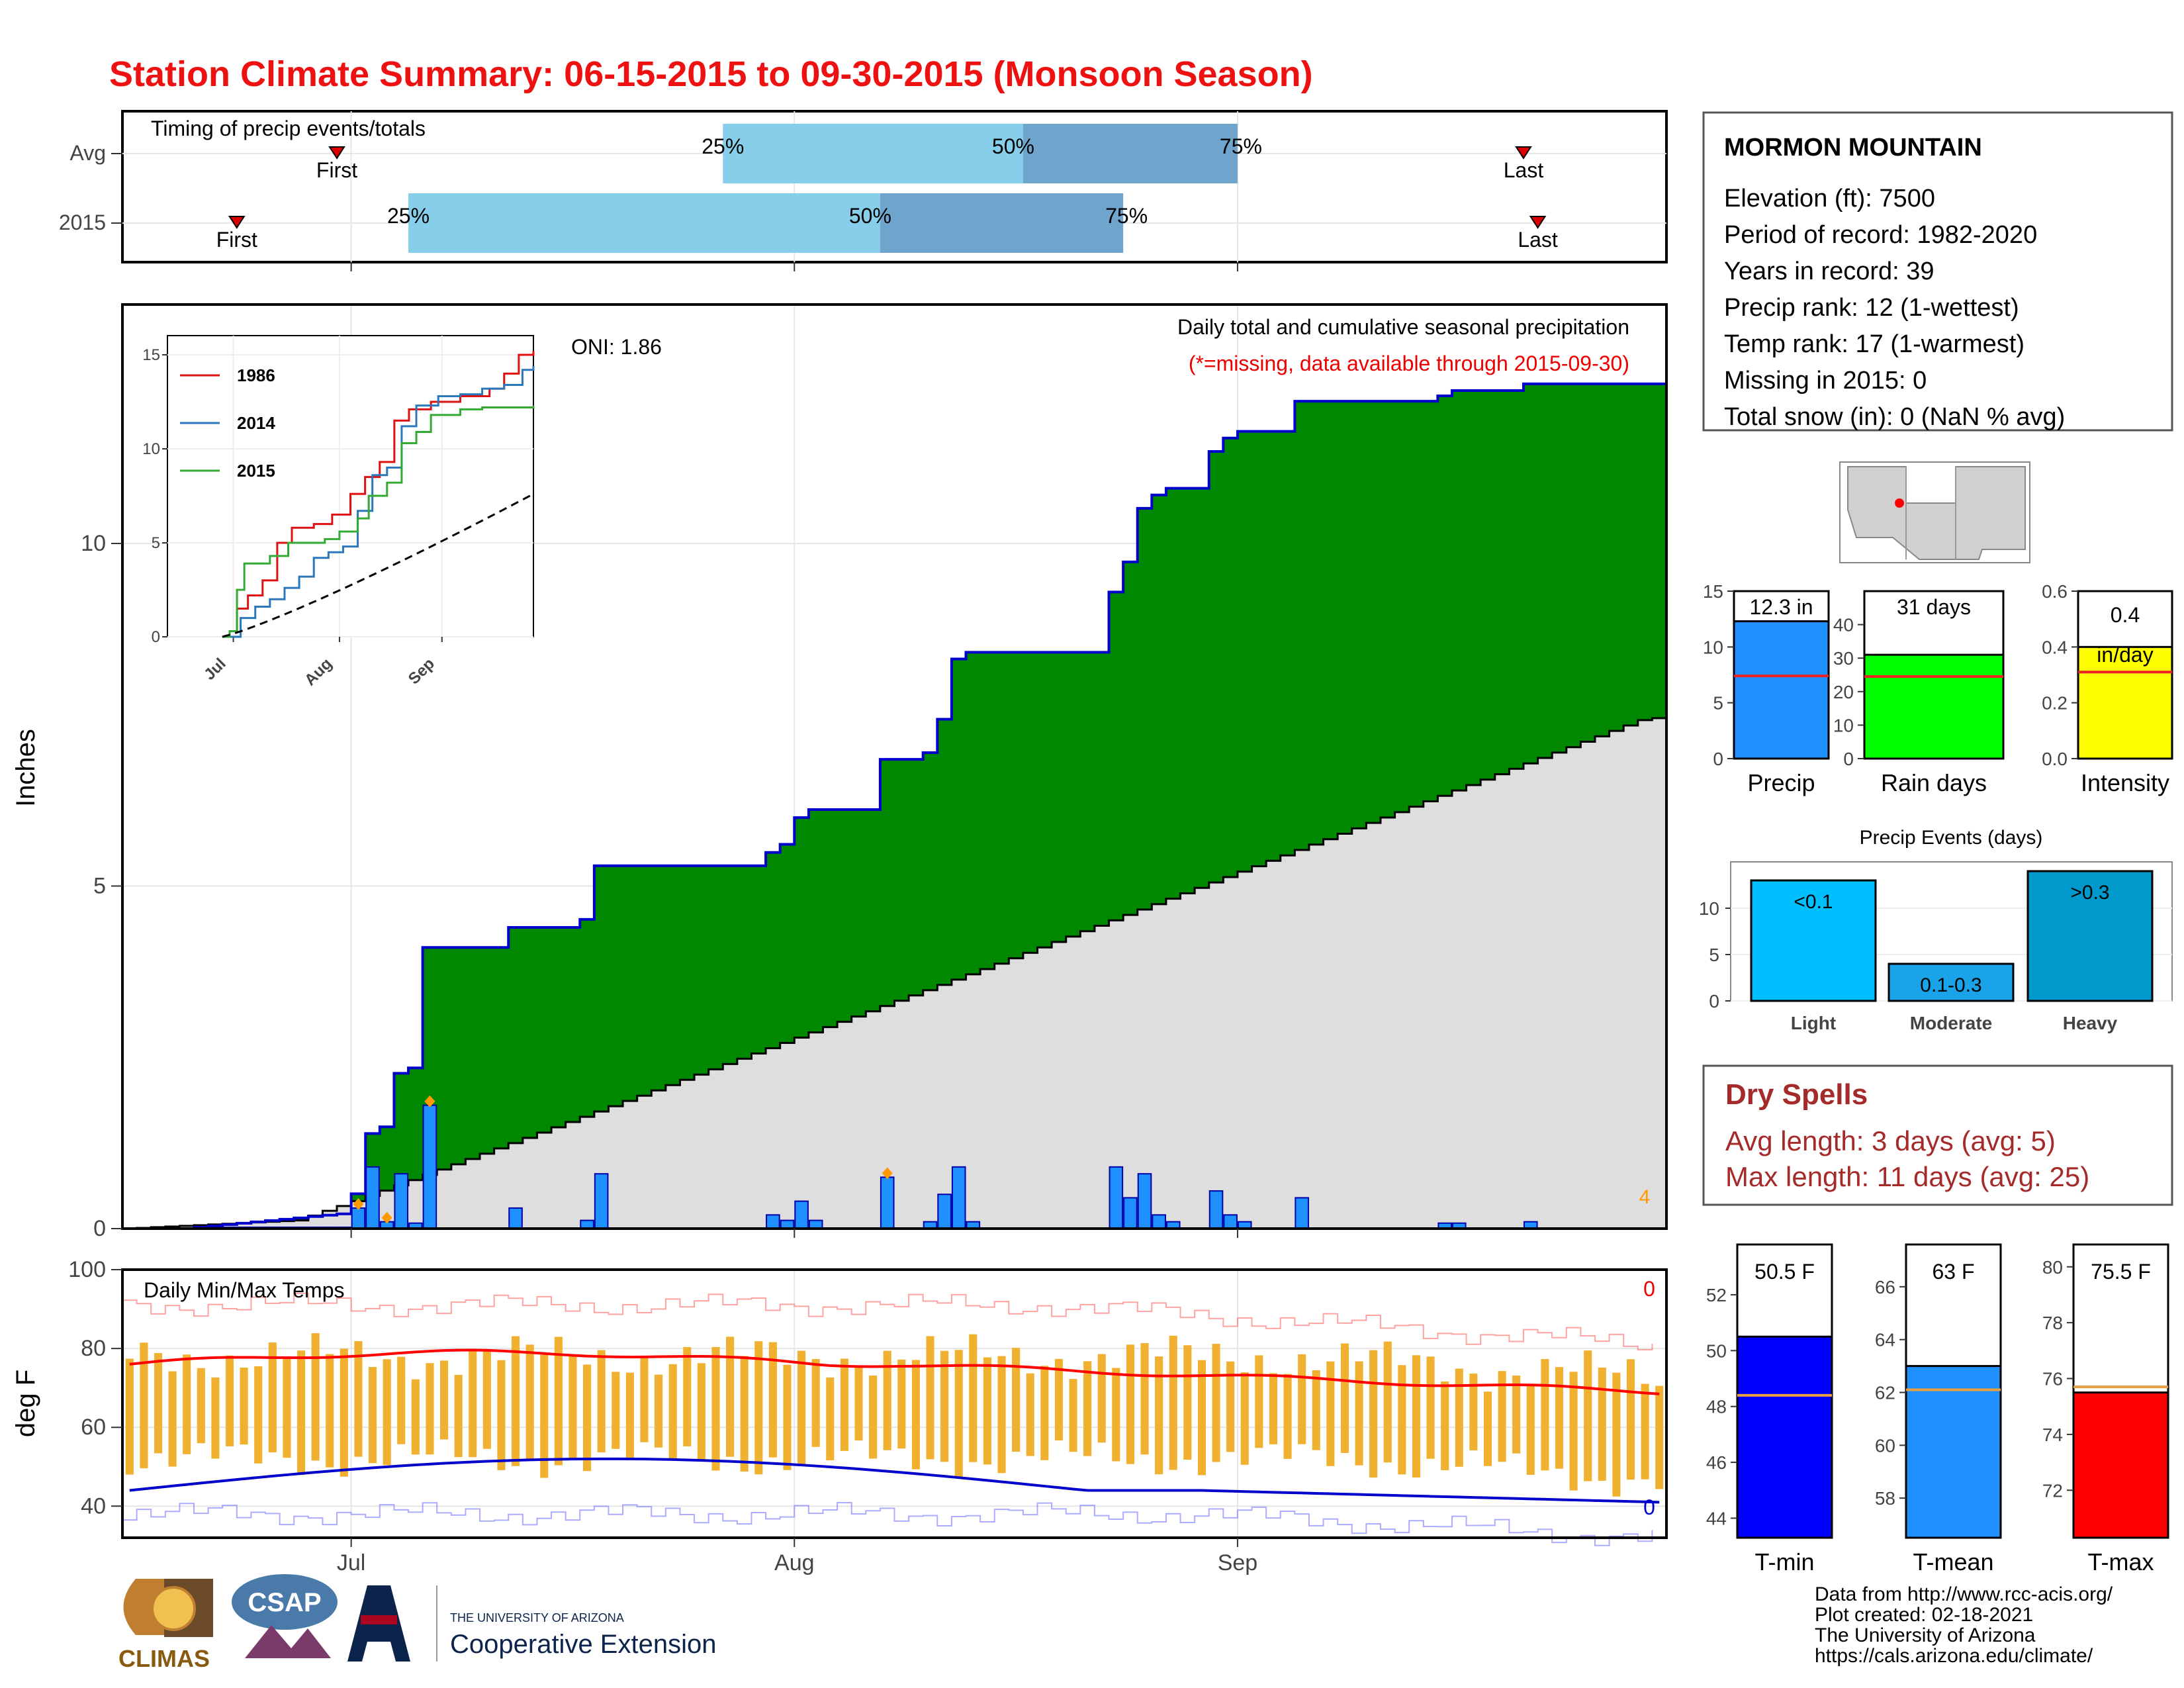  Describe the element at coordinates (2125, 655) in the screenshot. I see `unit-label: in/day` at that location.